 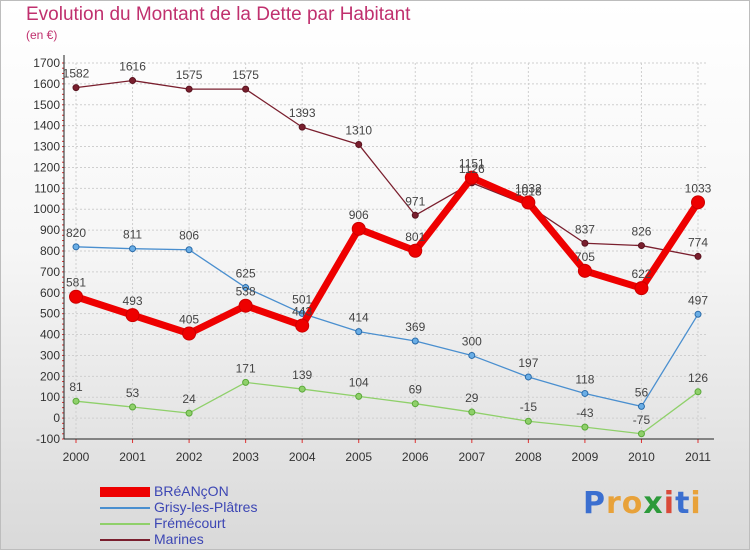 I want to click on data-label-fremecourt: 171, so click(x=246, y=368).